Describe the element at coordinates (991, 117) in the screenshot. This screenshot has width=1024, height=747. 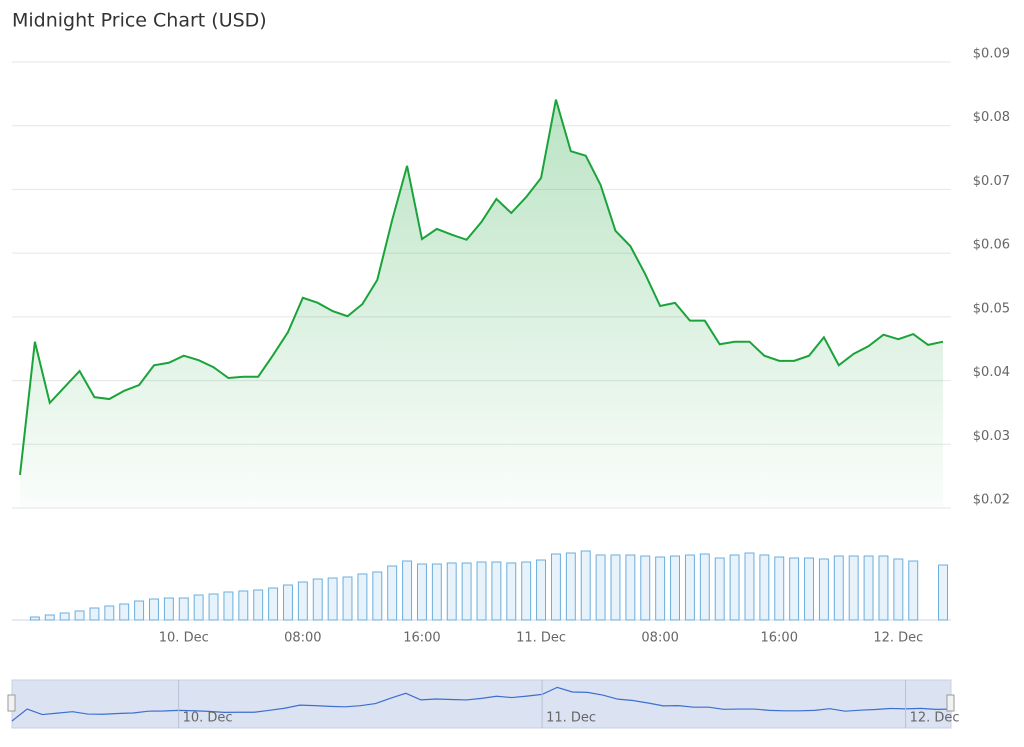
I see `y-tick-label: $0.08` at that location.